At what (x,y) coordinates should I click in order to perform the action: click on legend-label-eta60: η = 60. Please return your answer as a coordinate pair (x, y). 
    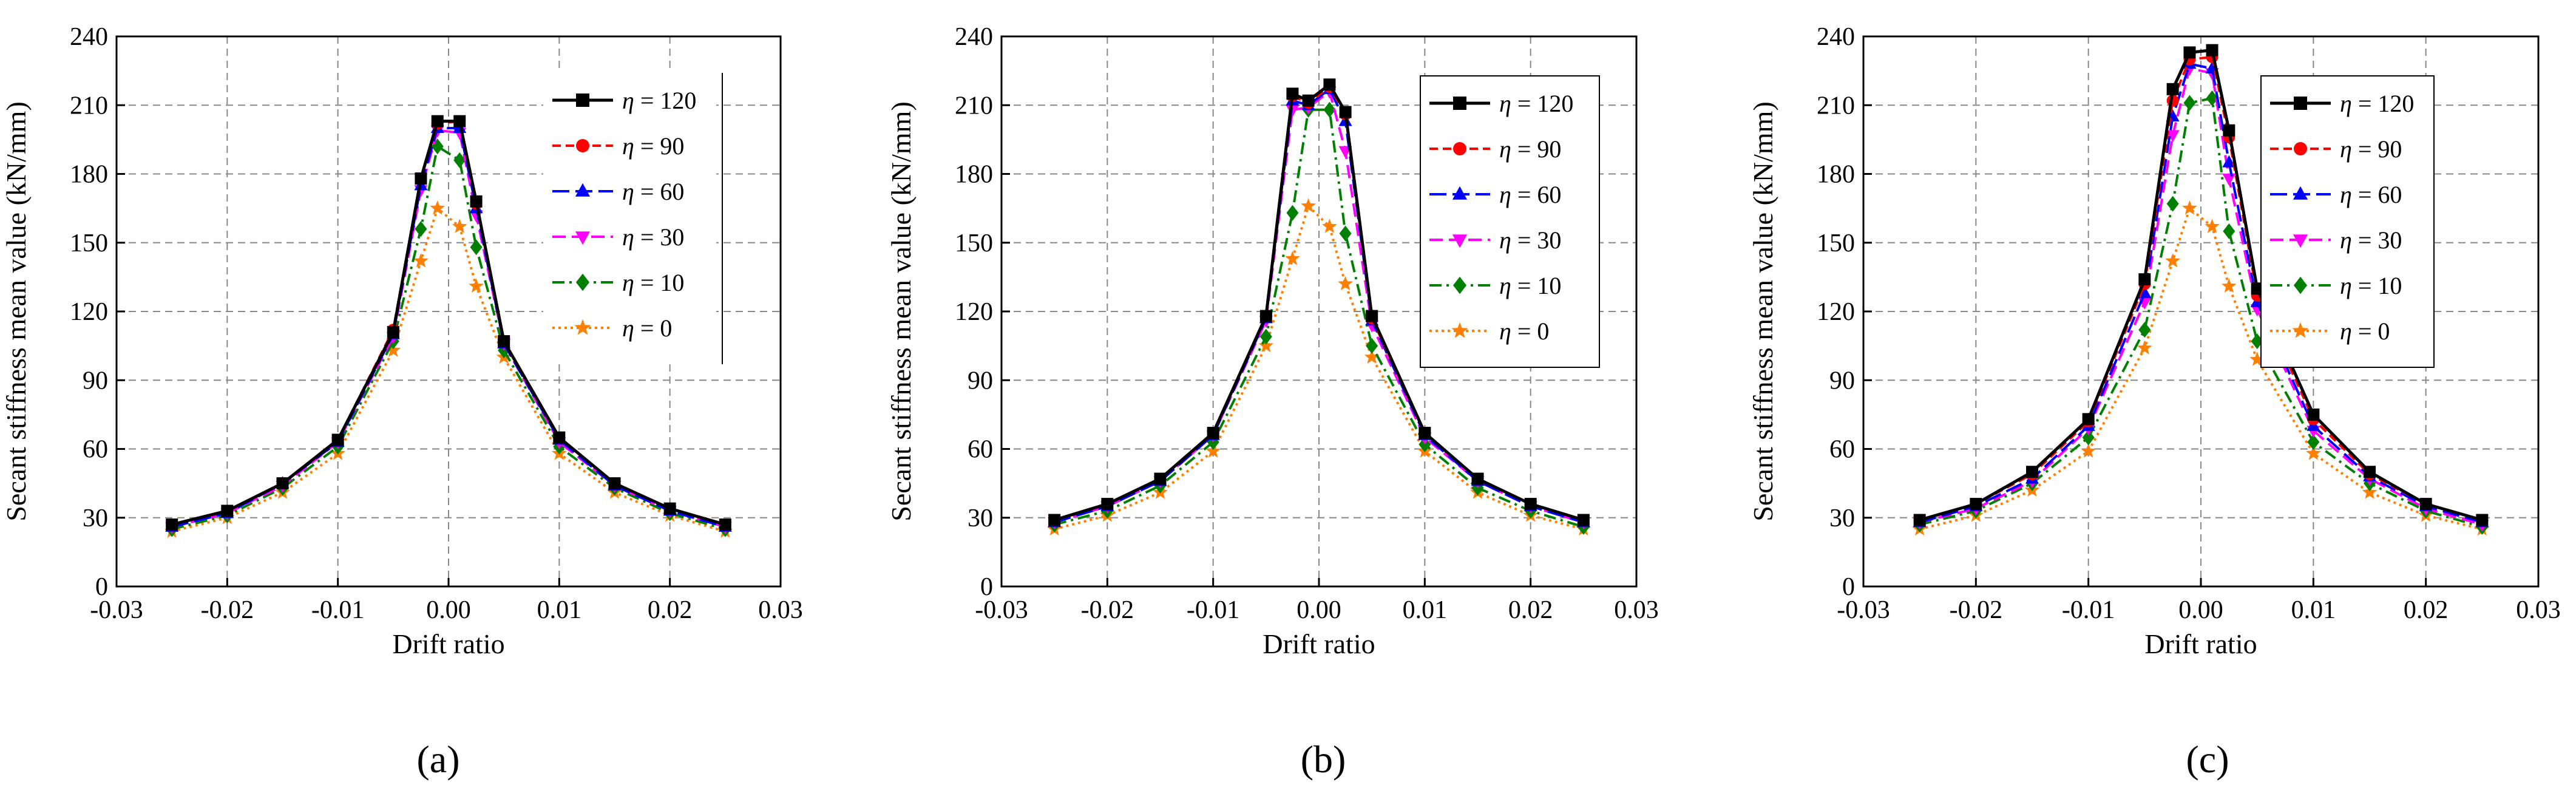
    Looking at the image, I should click on (653, 191).